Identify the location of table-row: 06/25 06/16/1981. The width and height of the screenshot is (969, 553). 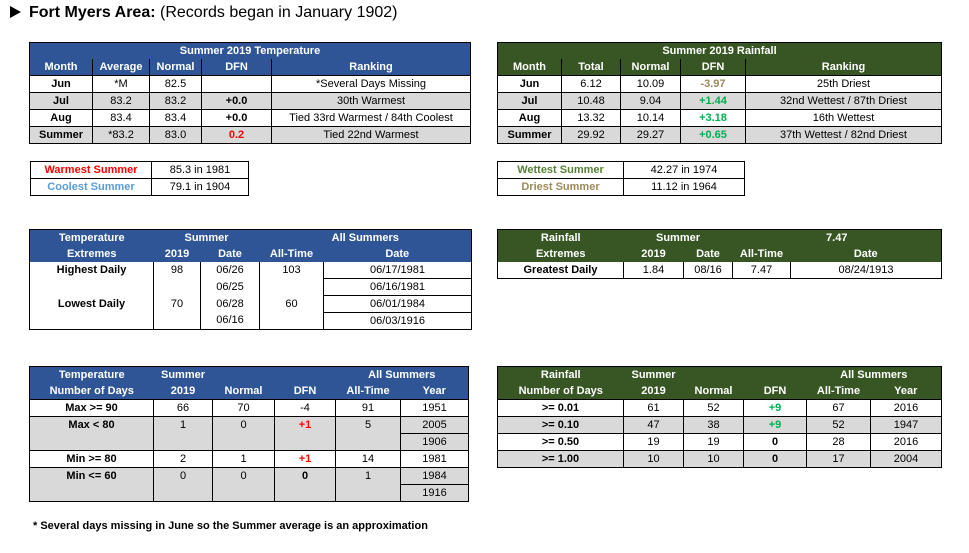
(250, 287).